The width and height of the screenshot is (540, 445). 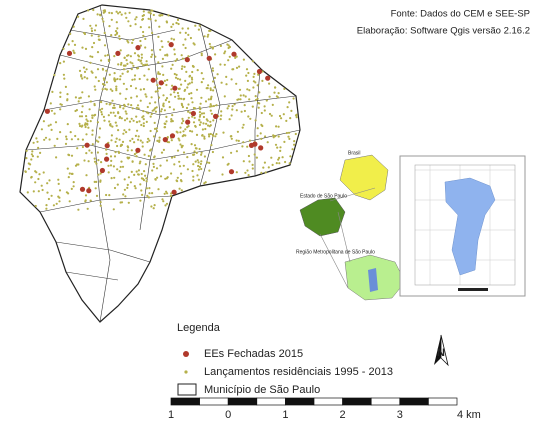 What do you see at coordinates (186, 372) in the screenshot?
I see `legend-symbol` at bounding box center [186, 372].